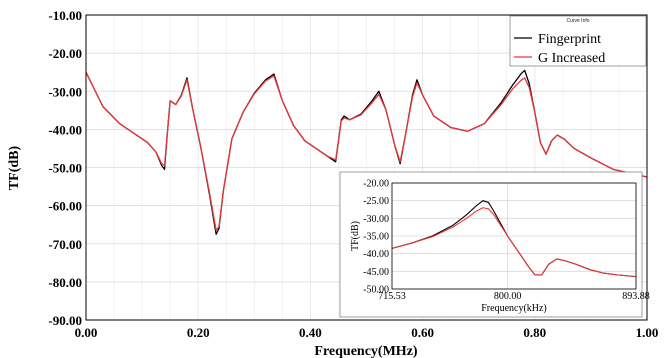  What do you see at coordinates (514, 242) in the screenshot?
I see `series-line-g-increased` at bounding box center [514, 242].